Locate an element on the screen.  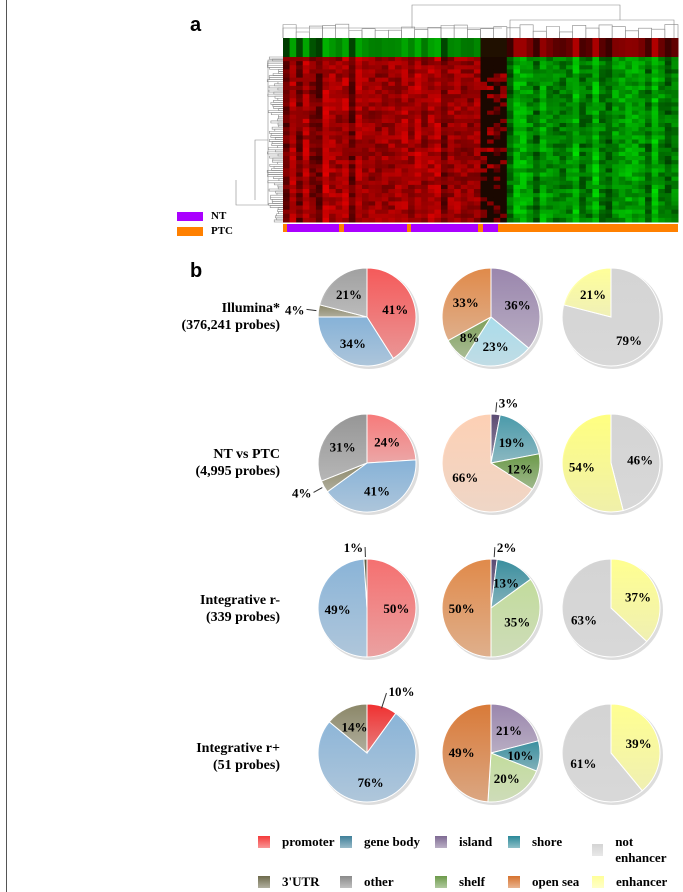
slice-label: 24% is located at coordinates (387, 442).